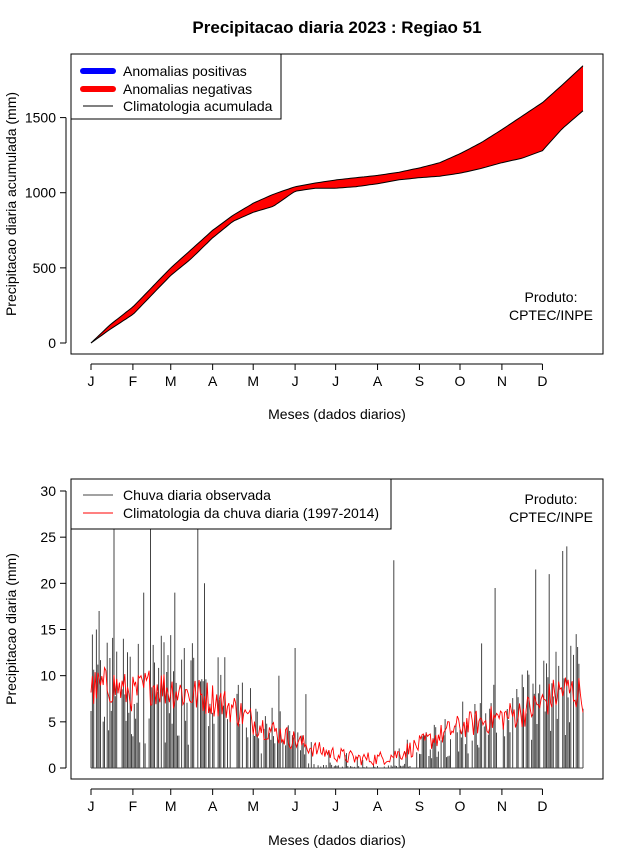 The width and height of the screenshot is (640, 850). Describe the element at coordinates (48, 537) in the screenshot. I see `y-tick-label: 25` at that location.